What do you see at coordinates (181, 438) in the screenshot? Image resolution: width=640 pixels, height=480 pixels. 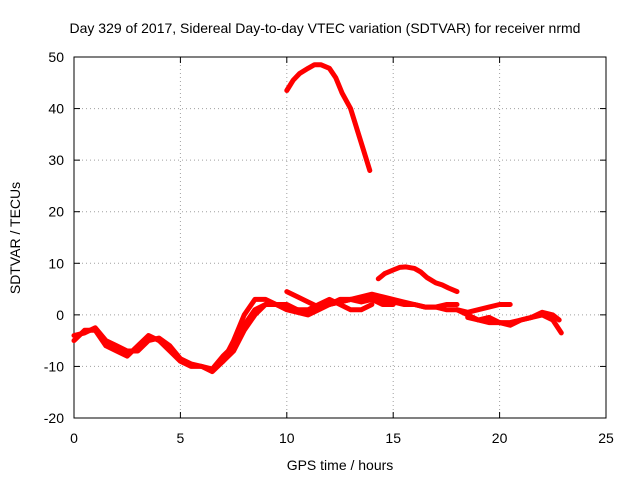 I see `x-tick-label: 5` at bounding box center [181, 438].